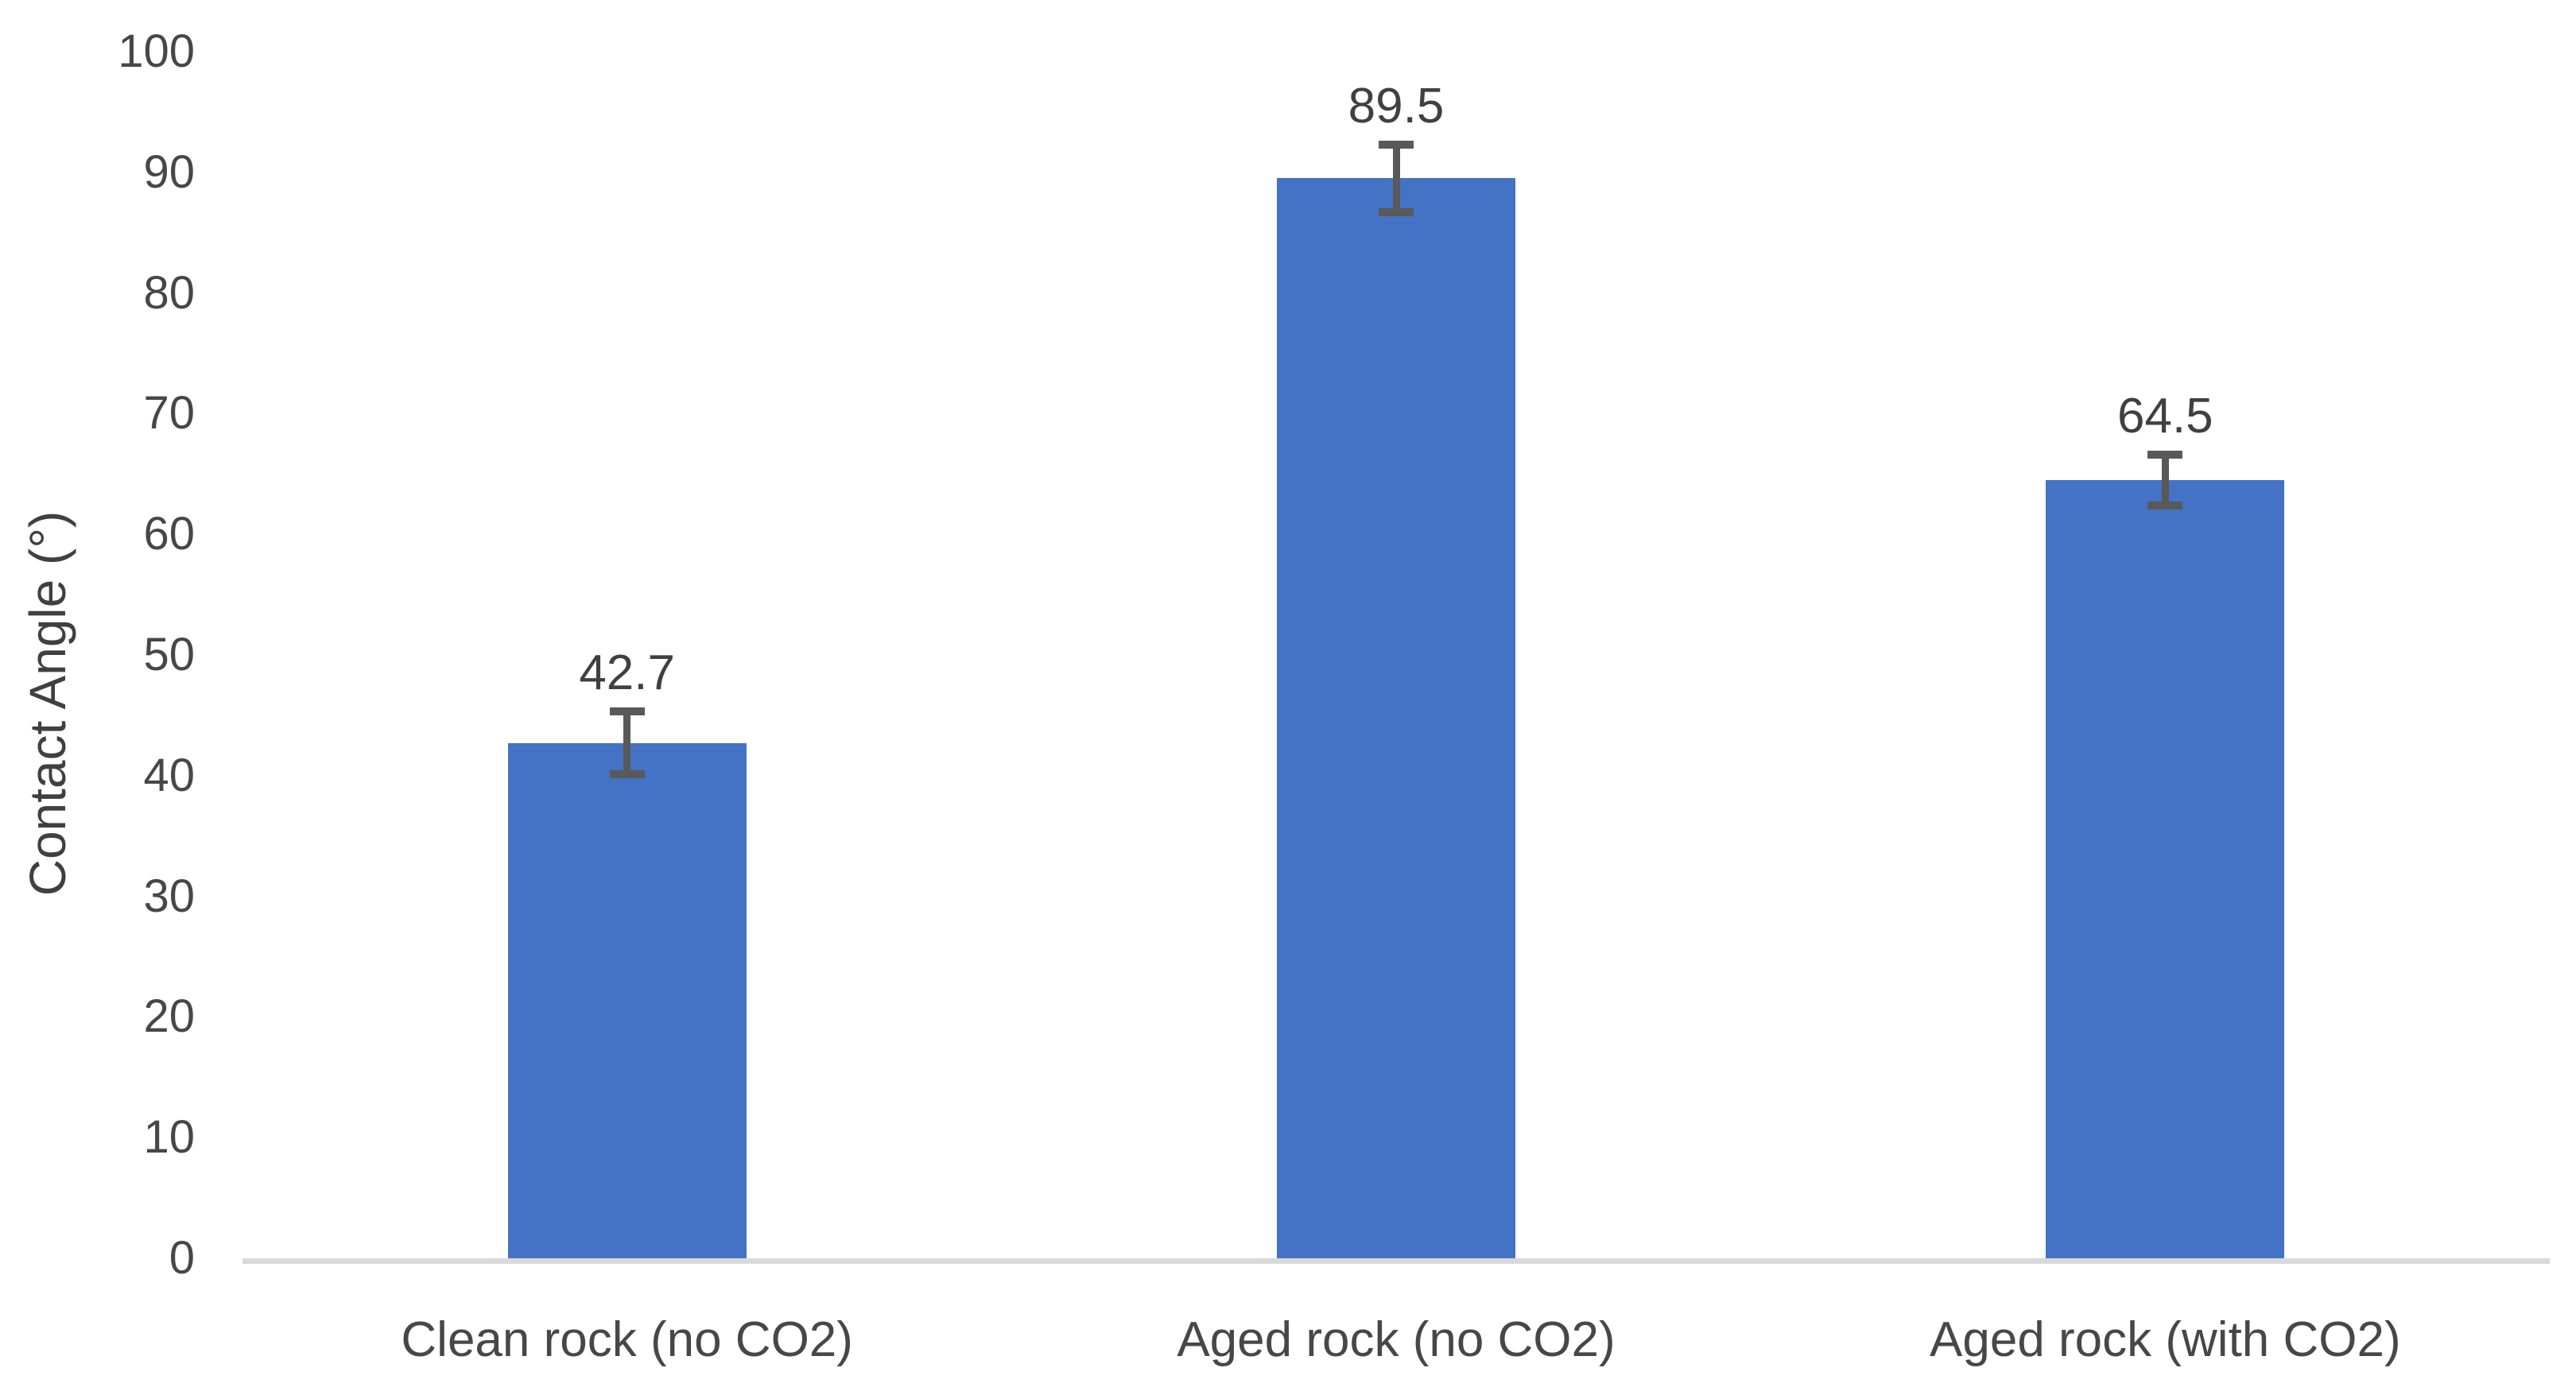  I want to click on y-axis-title: Contact Angle (°), so click(48, 703).